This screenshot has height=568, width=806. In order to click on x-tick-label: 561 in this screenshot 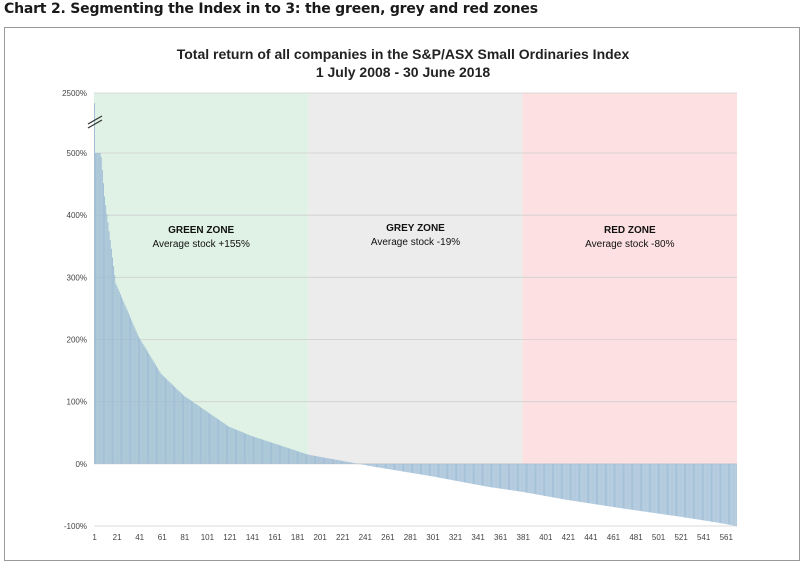, I will do `click(727, 537)`.